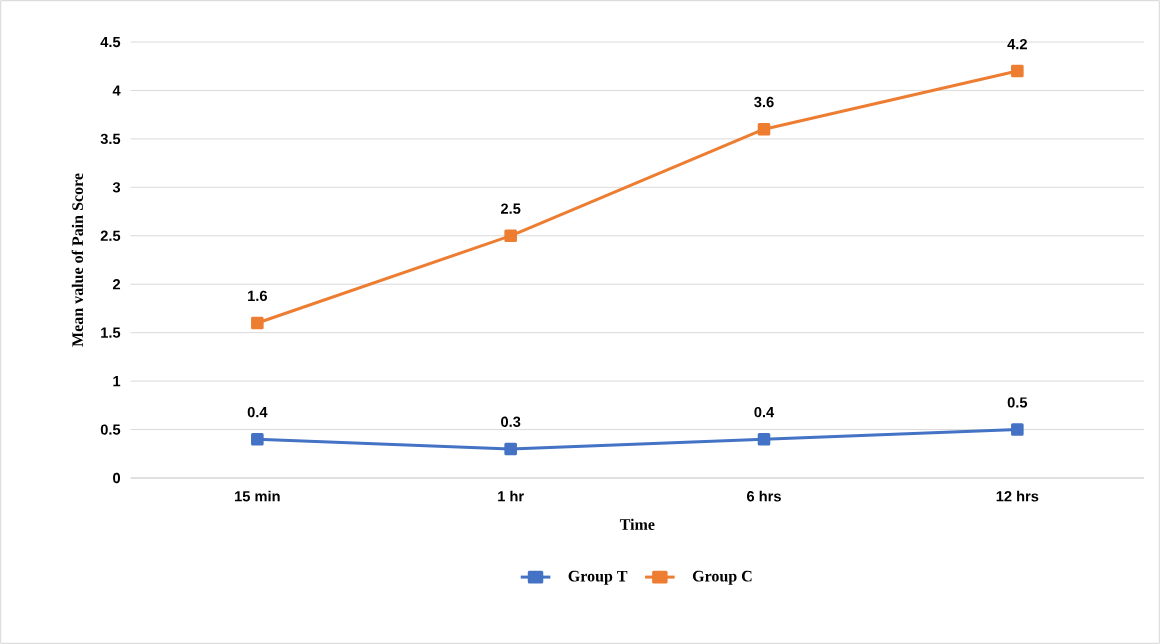 The image size is (1160, 644). I want to click on y-tick-label: 3, so click(116, 187).